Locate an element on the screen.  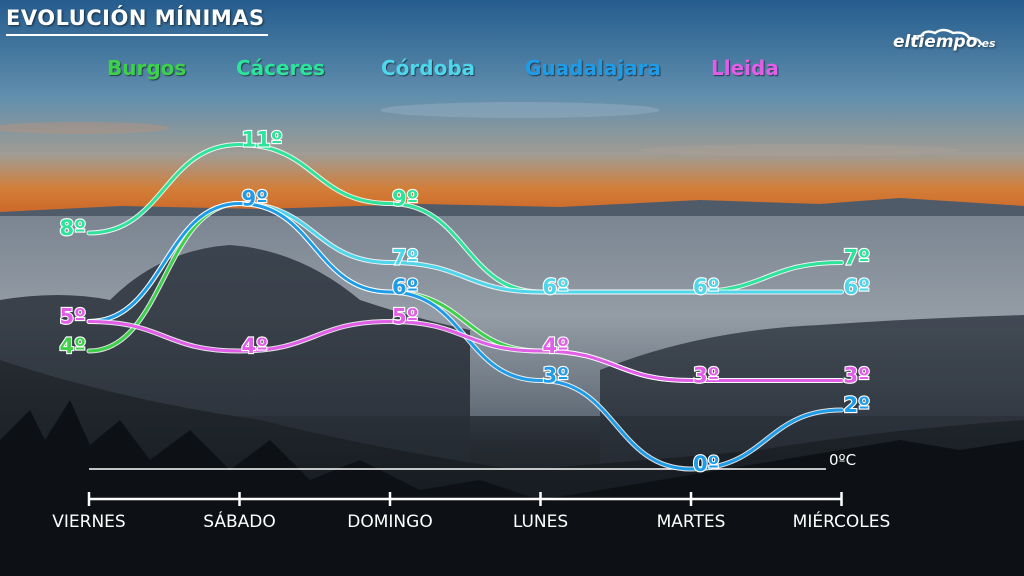
logo-name: eltiempo is located at coordinates (935, 42).